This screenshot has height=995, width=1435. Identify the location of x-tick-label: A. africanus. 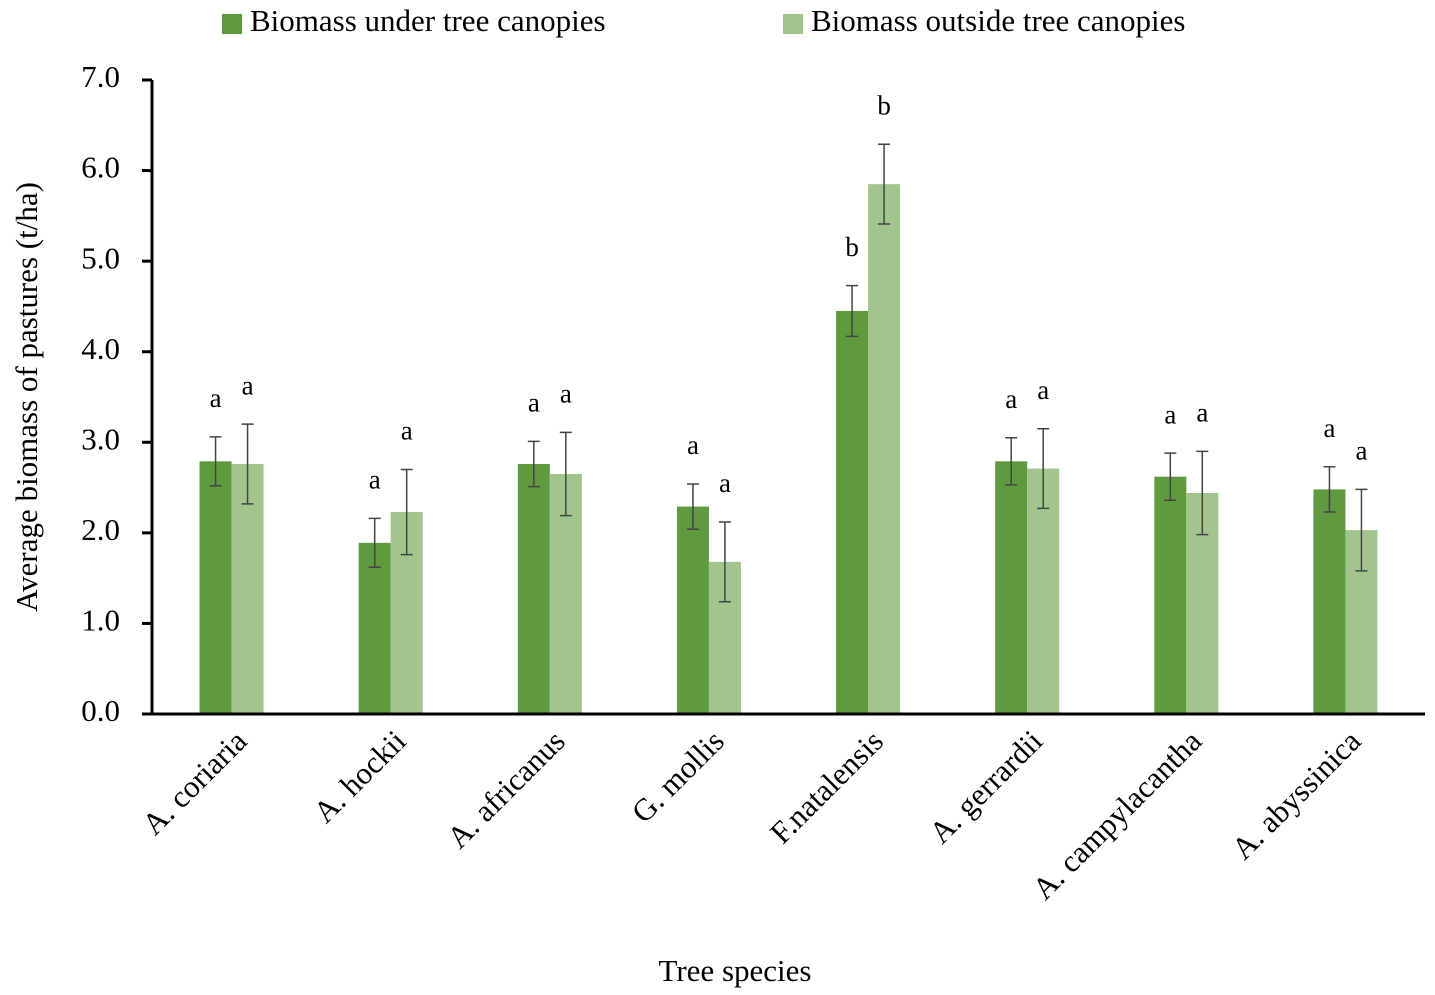
(506, 789).